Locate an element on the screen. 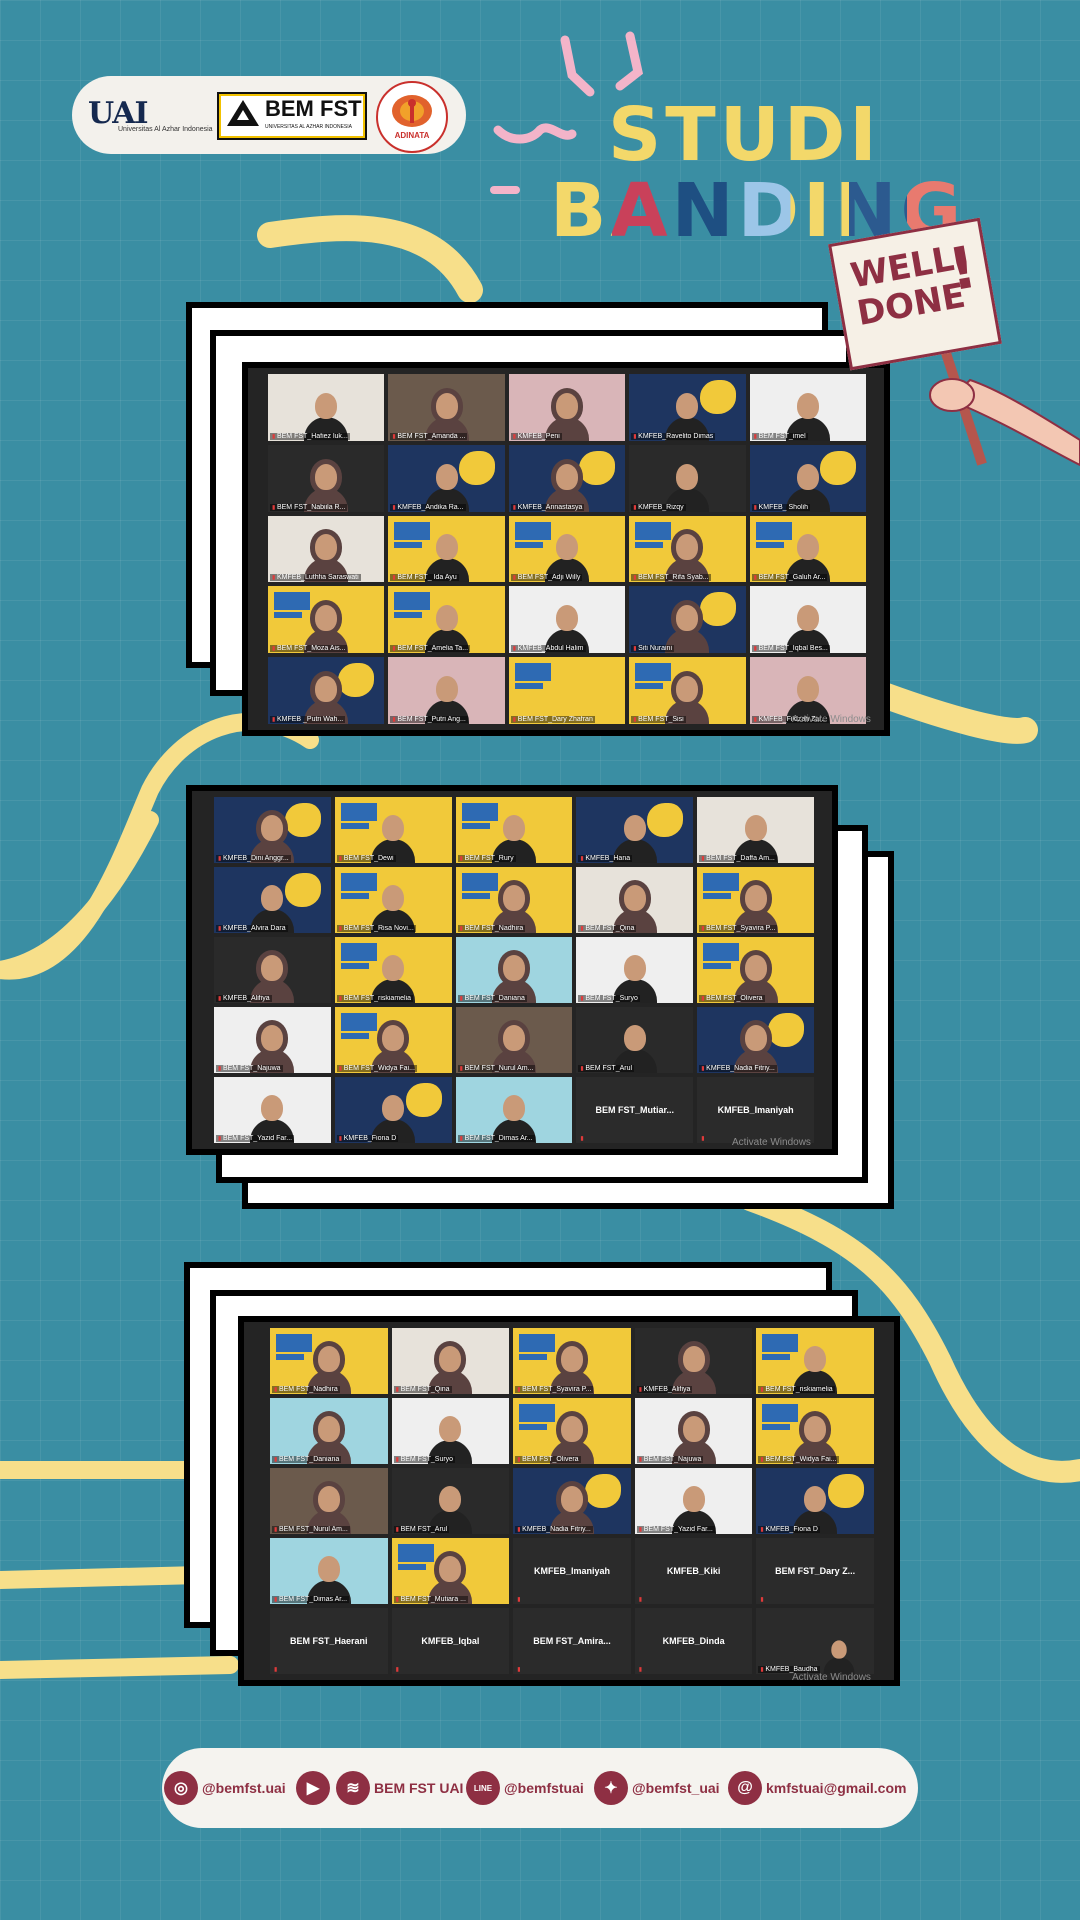 This screenshot has height=1920, width=1080. footer-instagram: ◎ @bemfst.uai is located at coordinates (225, 1788).